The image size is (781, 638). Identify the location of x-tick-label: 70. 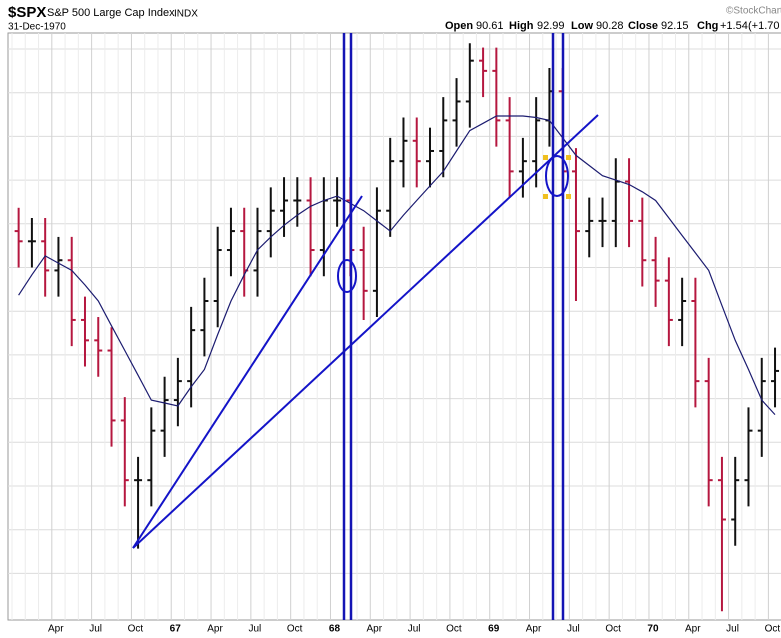
(653, 629).